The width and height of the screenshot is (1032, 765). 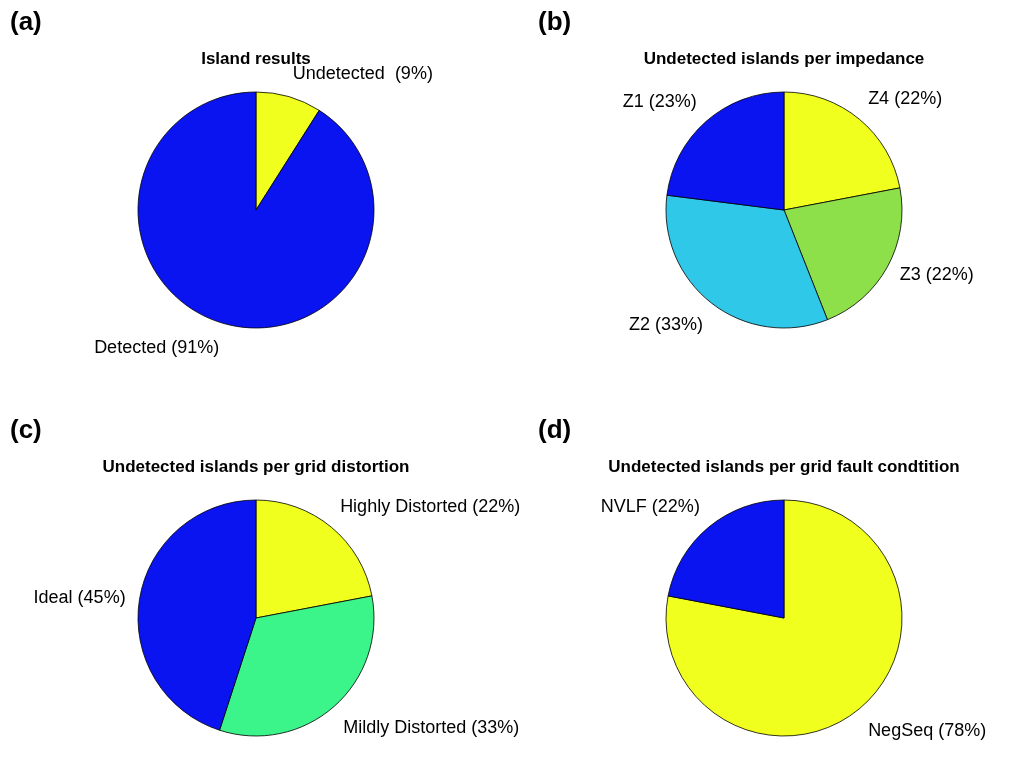 I want to click on chart-title: Undetected islands per impedance, so click(x=784, y=58).